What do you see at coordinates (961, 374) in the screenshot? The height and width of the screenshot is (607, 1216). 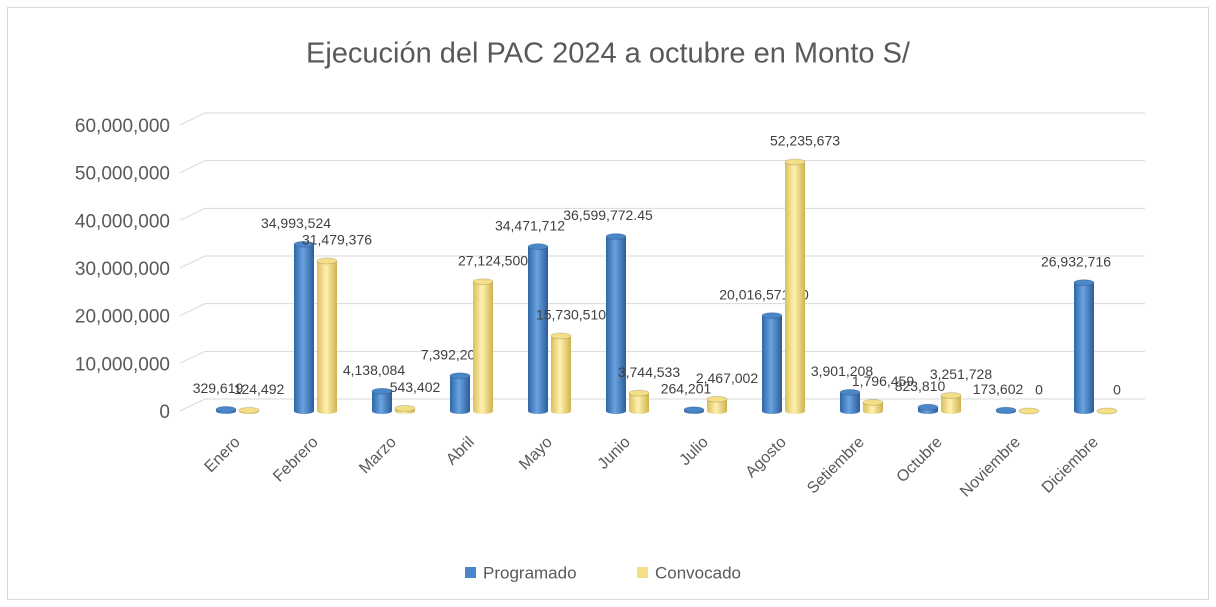 I see `data-label: 3,251,728` at bounding box center [961, 374].